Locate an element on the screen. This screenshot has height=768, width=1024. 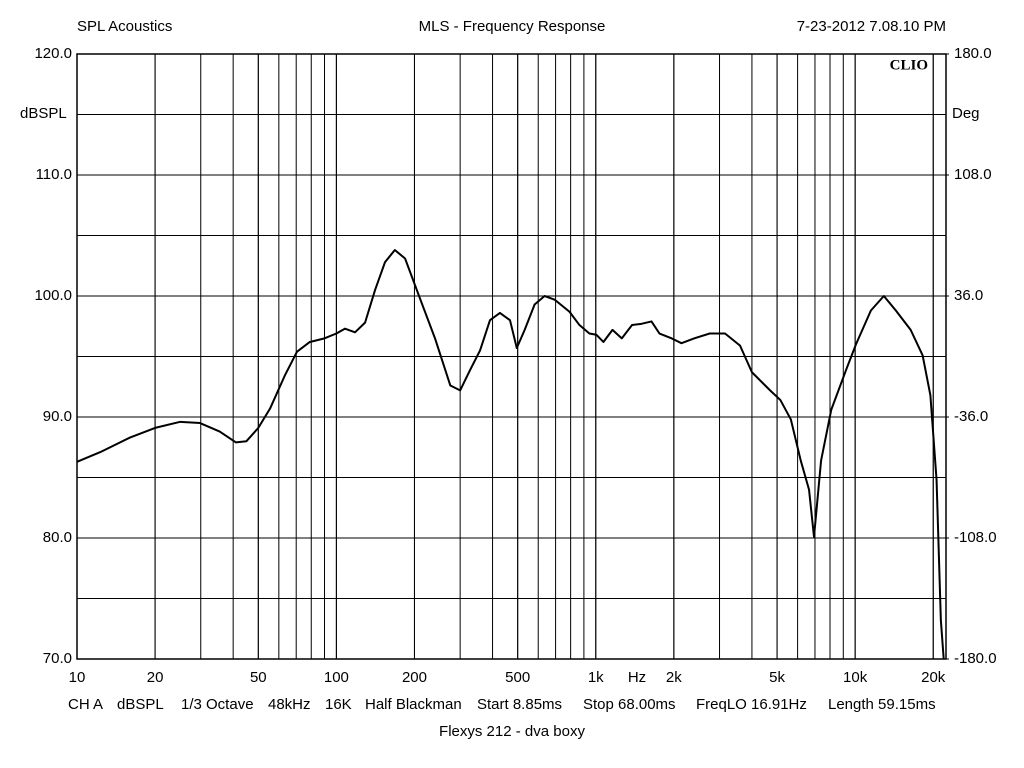
x-tick-label: 5k is located at coordinates (777, 677).